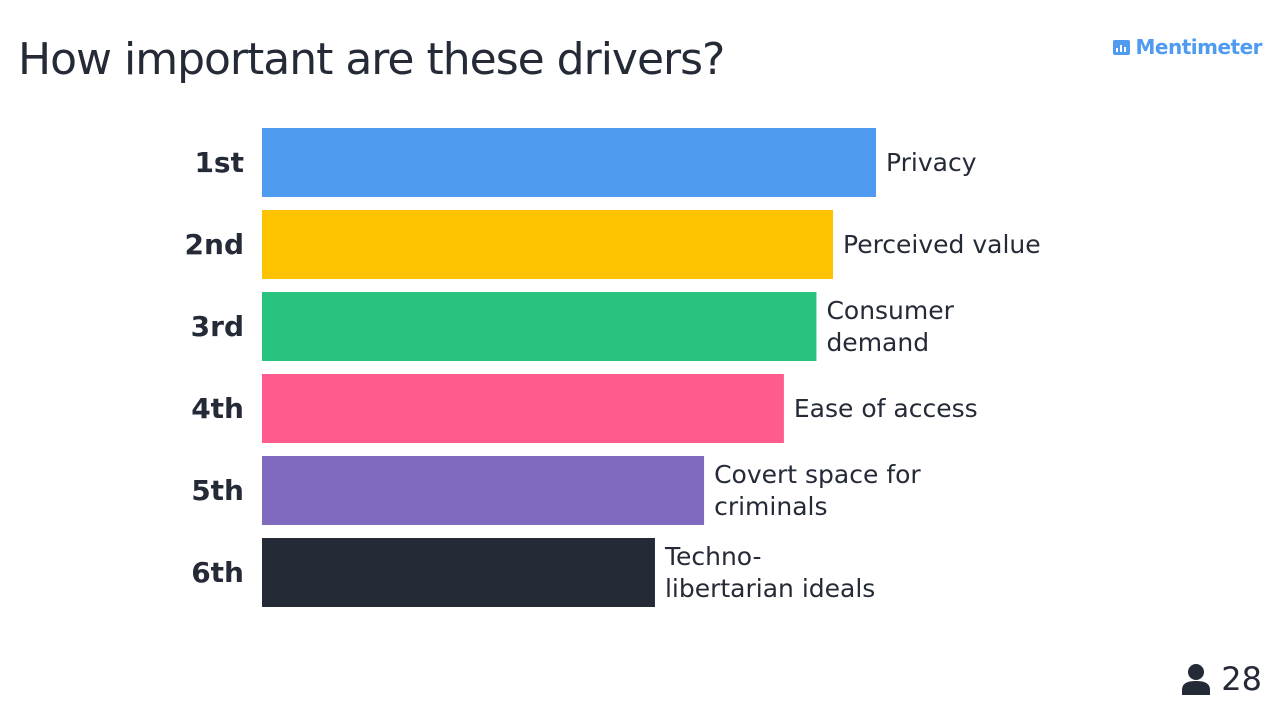  What do you see at coordinates (1198, 47) in the screenshot?
I see `brand-name: Mentimeter` at bounding box center [1198, 47].